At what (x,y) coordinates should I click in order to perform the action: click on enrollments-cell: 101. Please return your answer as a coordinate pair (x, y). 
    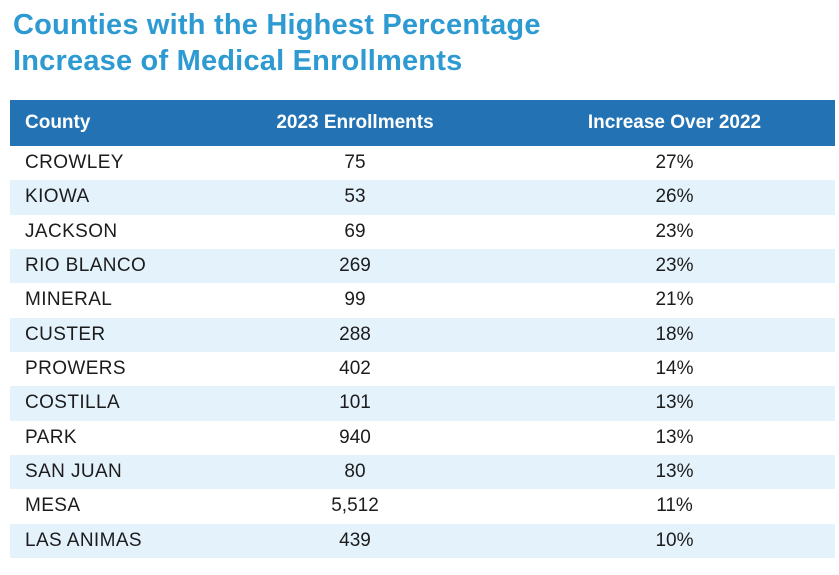
    Looking at the image, I should click on (355, 403).